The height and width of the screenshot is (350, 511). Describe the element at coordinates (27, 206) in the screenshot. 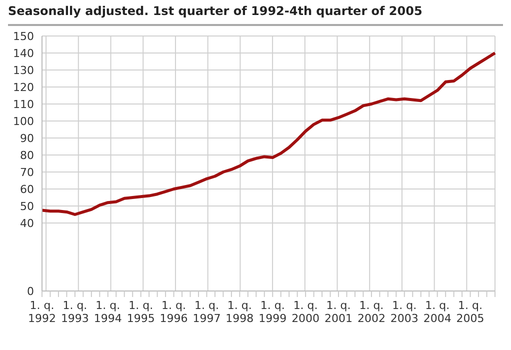

I see `y-tick-label: 50` at that location.